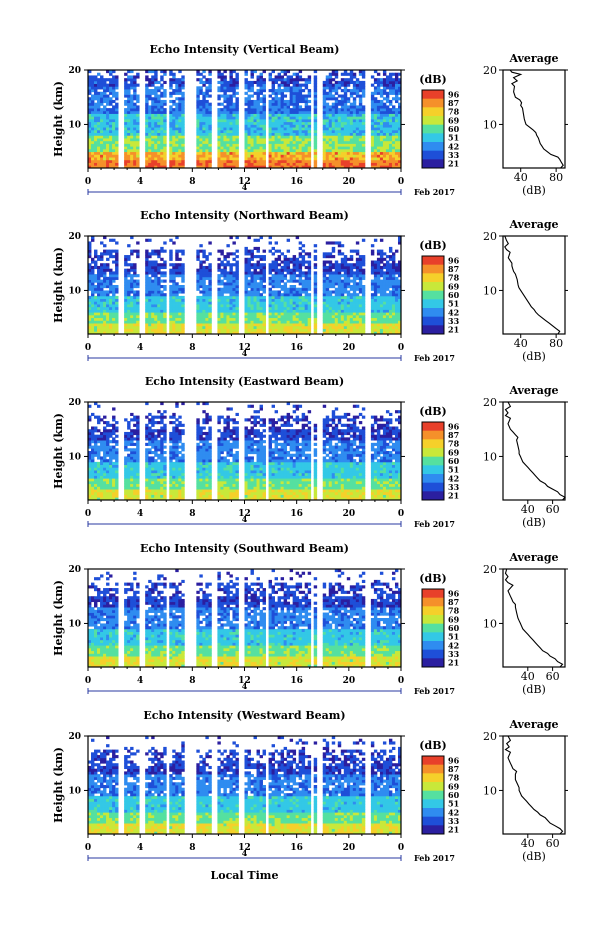 The width and height of the screenshot is (616, 929). What do you see at coordinates (454, 129) in the screenshot?
I see `colorbar-tick-label: 60` at bounding box center [454, 129].